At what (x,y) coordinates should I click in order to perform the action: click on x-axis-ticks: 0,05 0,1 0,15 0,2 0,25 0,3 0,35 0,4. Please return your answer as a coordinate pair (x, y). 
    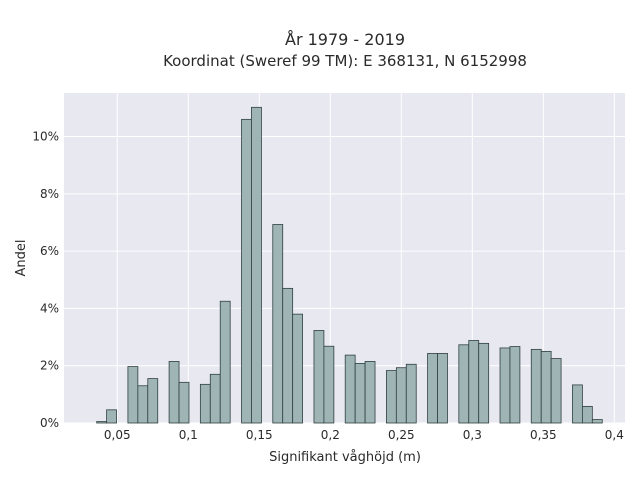
    Looking at the image, I should click on (364, 435).